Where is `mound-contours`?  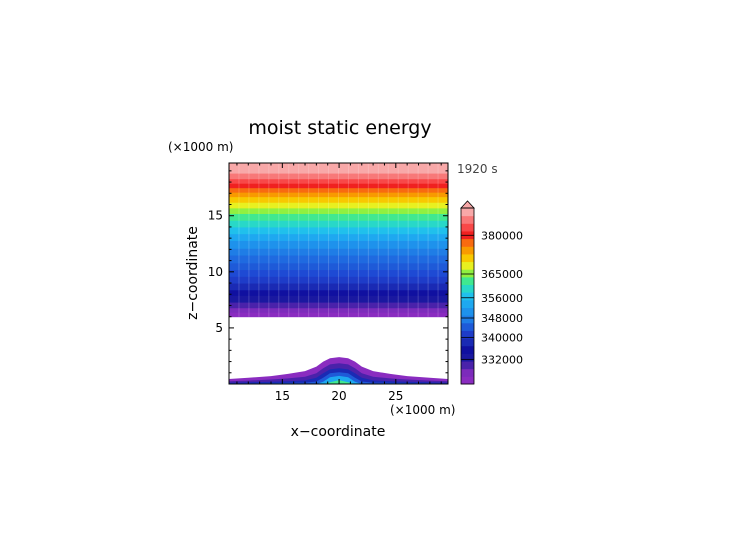
mound-contours is located at coordinates (338, 370).